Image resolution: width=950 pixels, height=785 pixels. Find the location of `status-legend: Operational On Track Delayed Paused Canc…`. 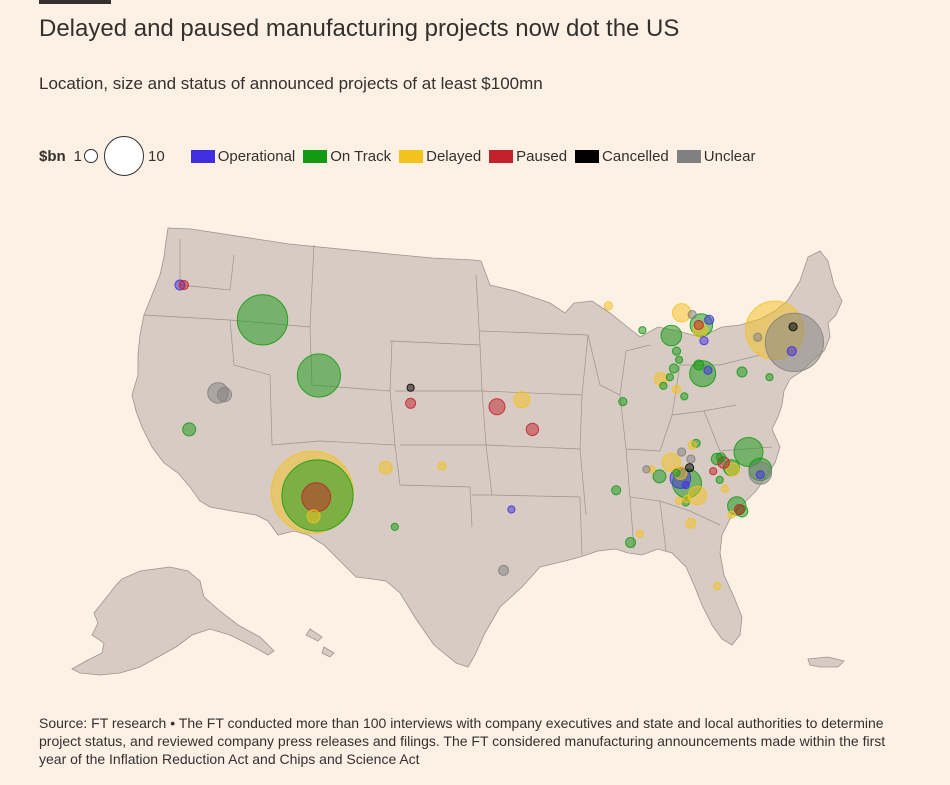

status-legend: Operational On Track Delayed Paused Canc… is located at coordinates (477, 156).